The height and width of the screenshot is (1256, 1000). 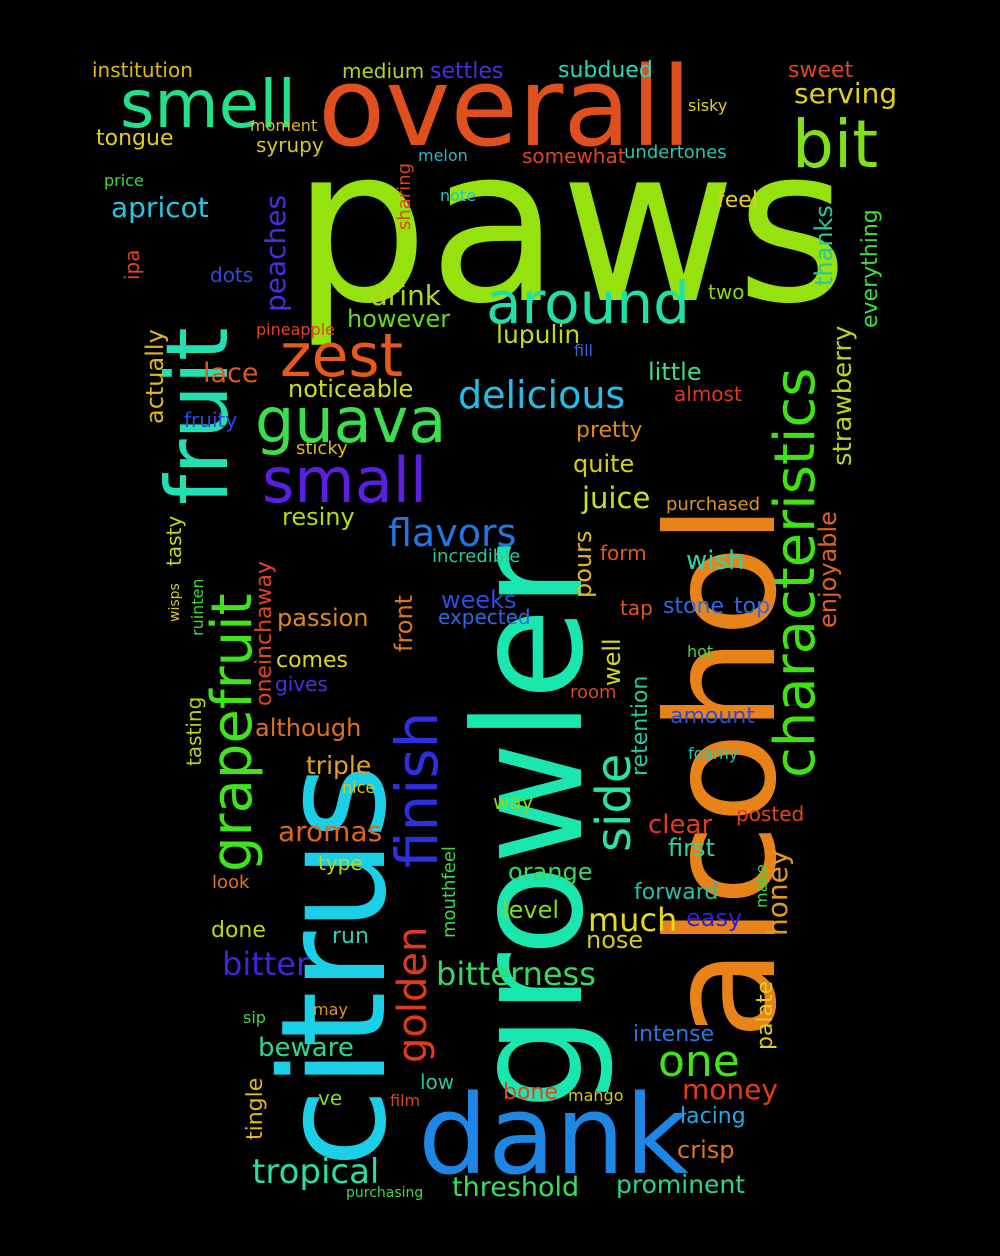 I want to click on word: settles, so click(x=467, y=71).